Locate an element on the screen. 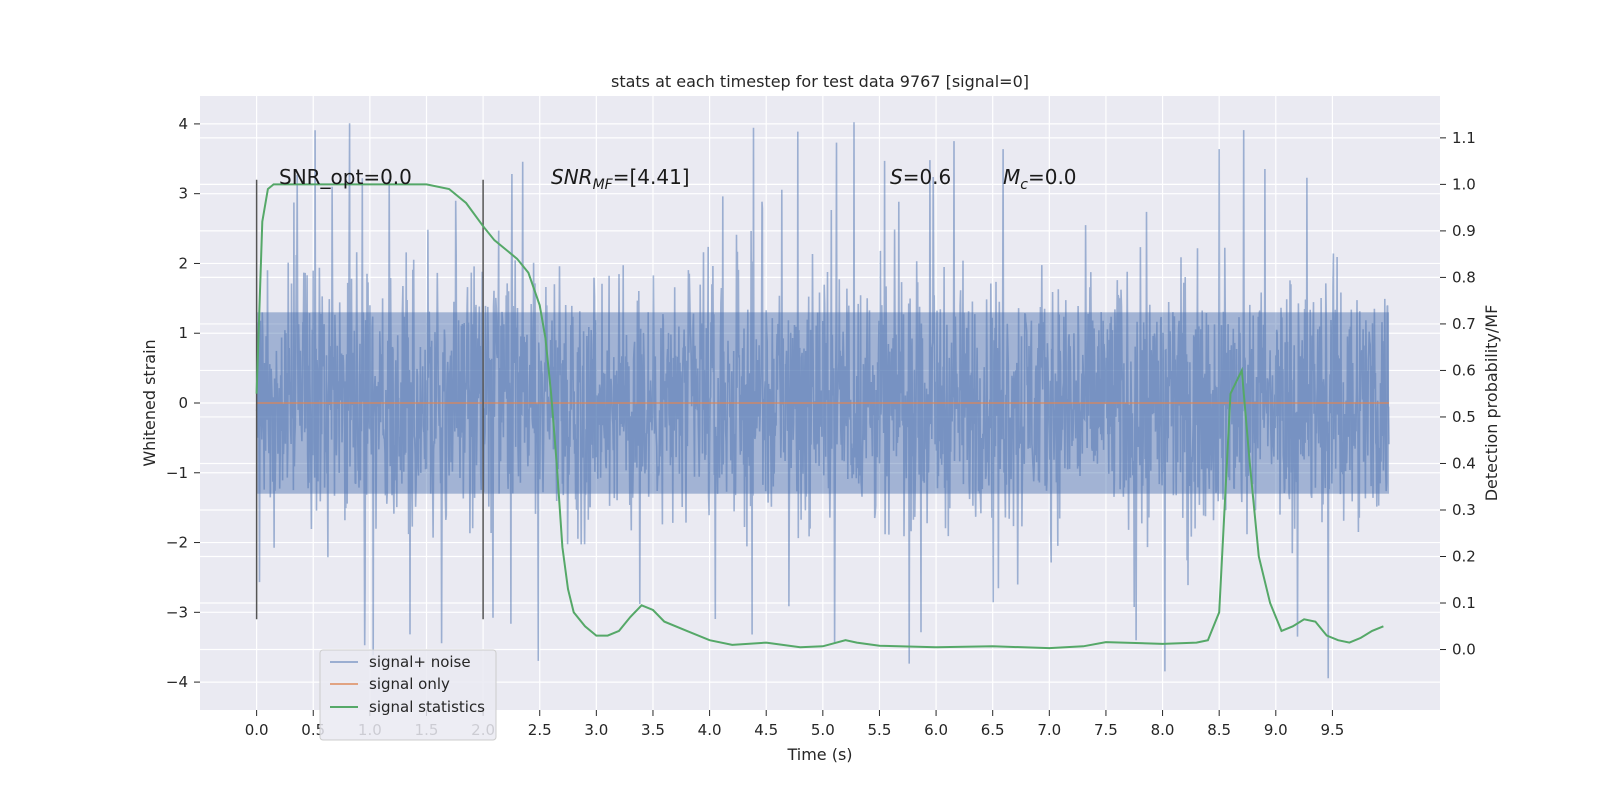 Image resolution: width=1600 pixels, height=800 pixels. y-right-tick-label-4: 0.4 is located at coordinates (1464, 463).